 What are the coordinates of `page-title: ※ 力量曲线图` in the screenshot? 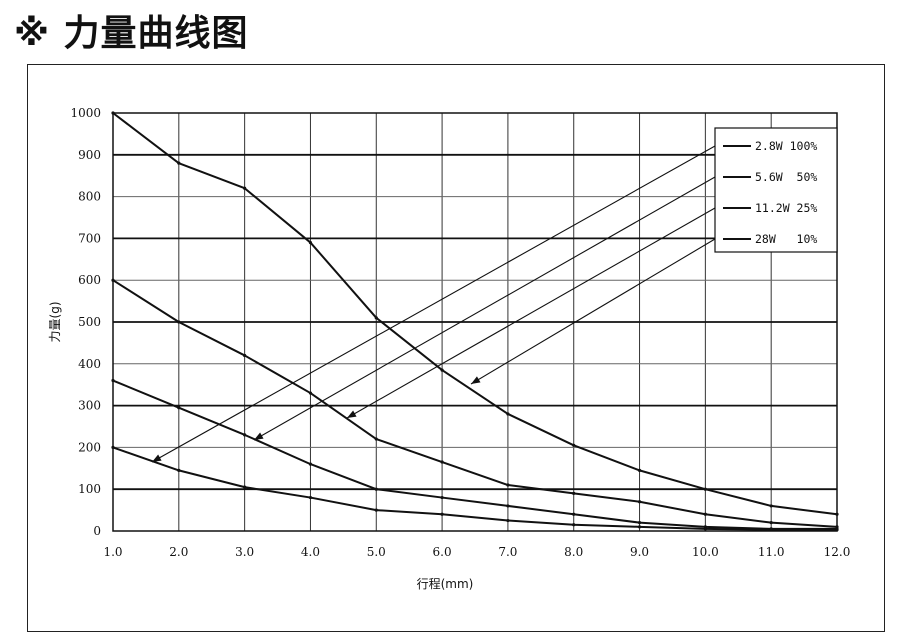 It's located at (131, 33).